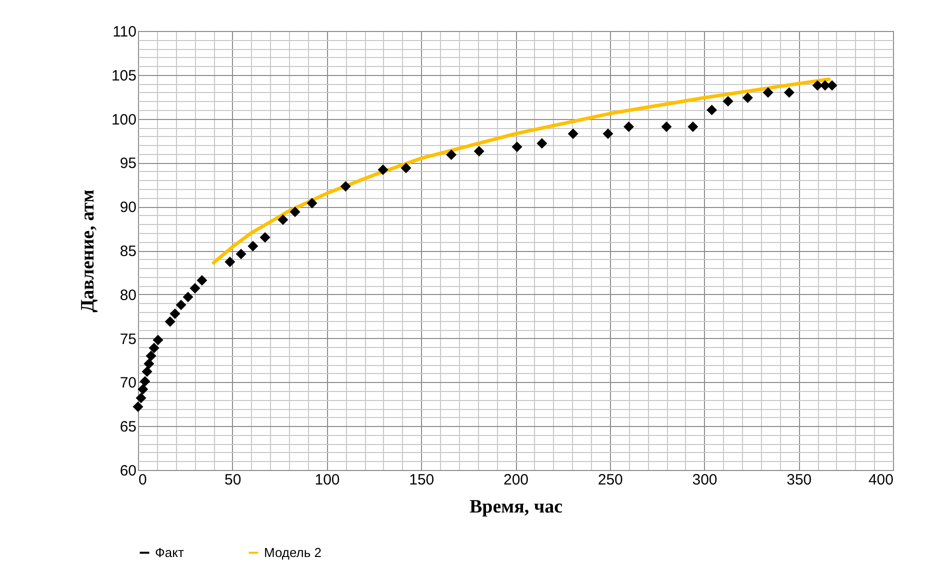 The width and height of the screenshot is (939, 577). What do you see at coordinates (87, 251) in the screenshot?
I see `y-axis-title: Давление, атм` at bounding box center [87, 251].